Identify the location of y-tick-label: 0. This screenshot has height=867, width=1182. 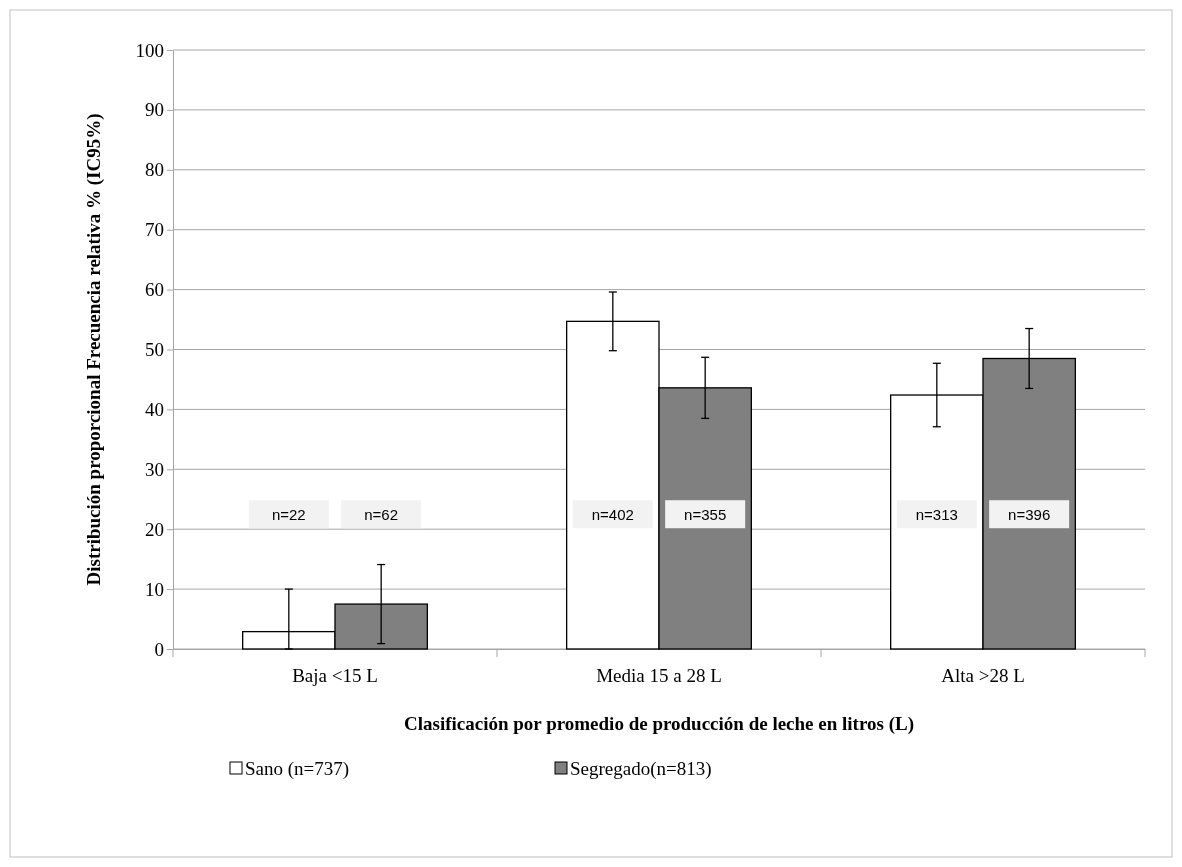
(159, 649).